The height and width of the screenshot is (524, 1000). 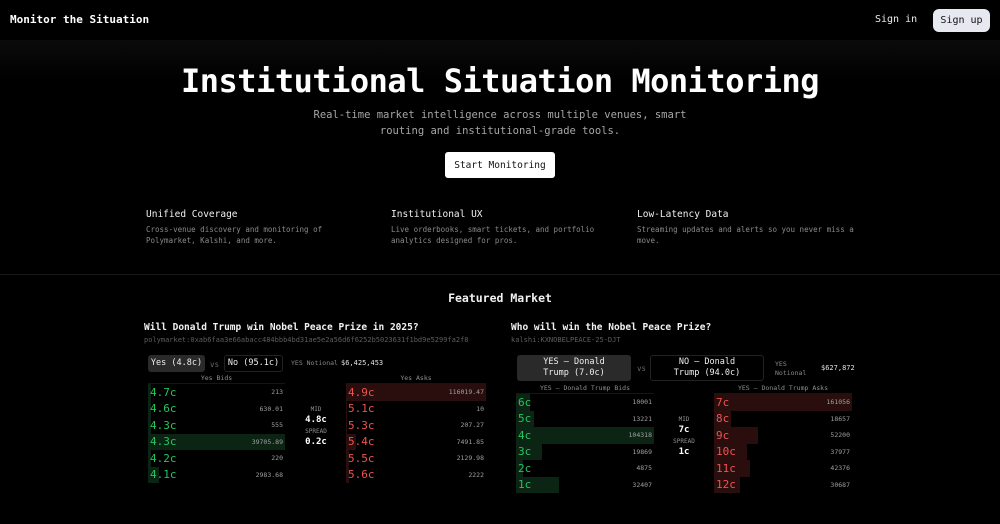 What do you see at coordinates (683, 214) in the screenshot?
I see `feature-title: Low-Latency Data` at bounding box center [683, 214].